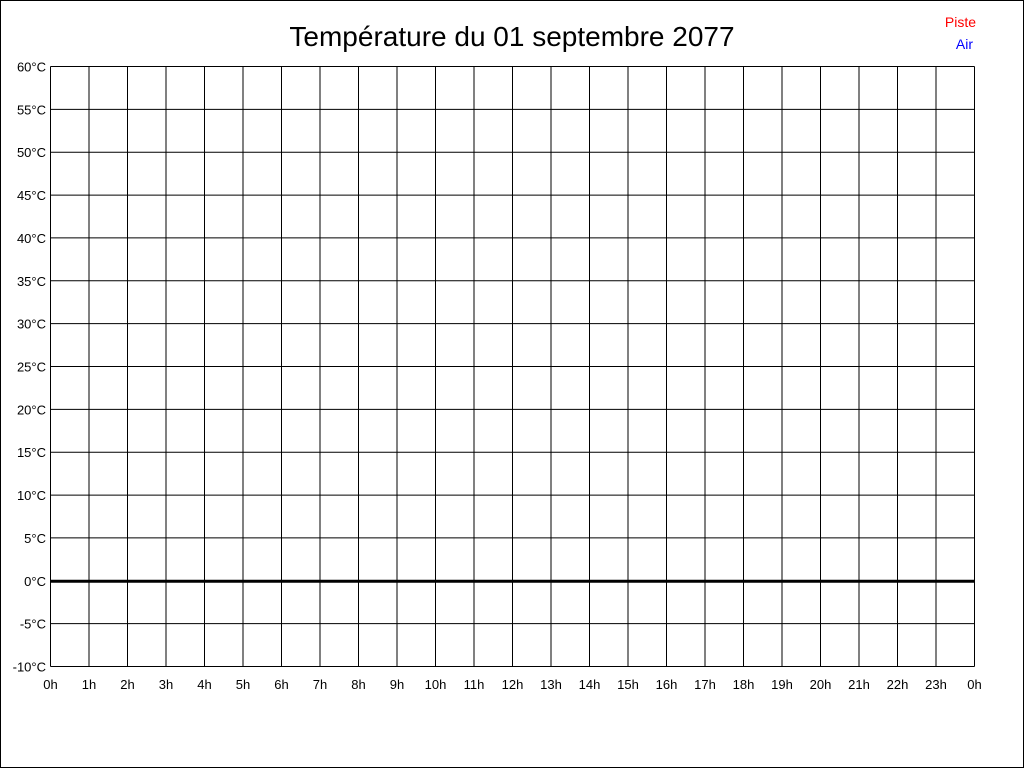  What do you see at coordinates (31, 281) in the screenshot?
I see `y-tick-label: 35°C` at bounding box center [31, 281].